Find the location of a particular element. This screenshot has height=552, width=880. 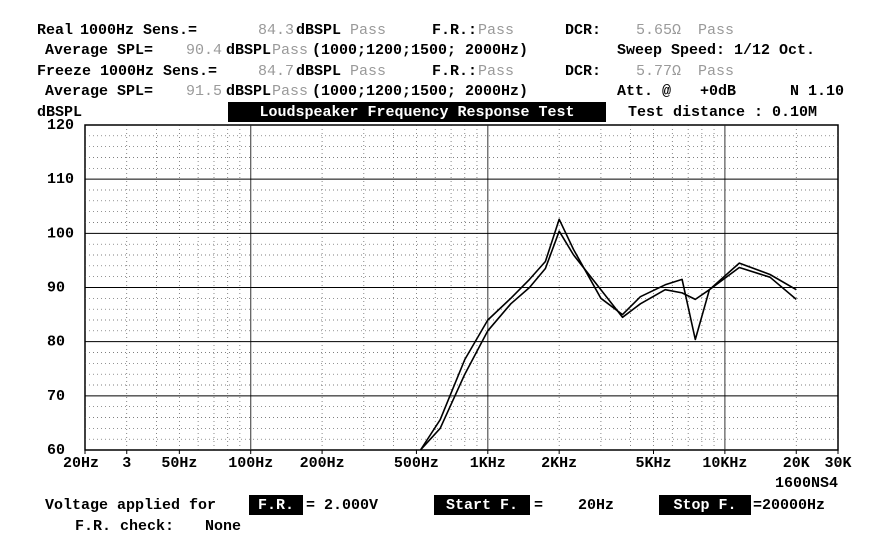

x-tick-label: 100Hz is located at coordinates (250, 463).